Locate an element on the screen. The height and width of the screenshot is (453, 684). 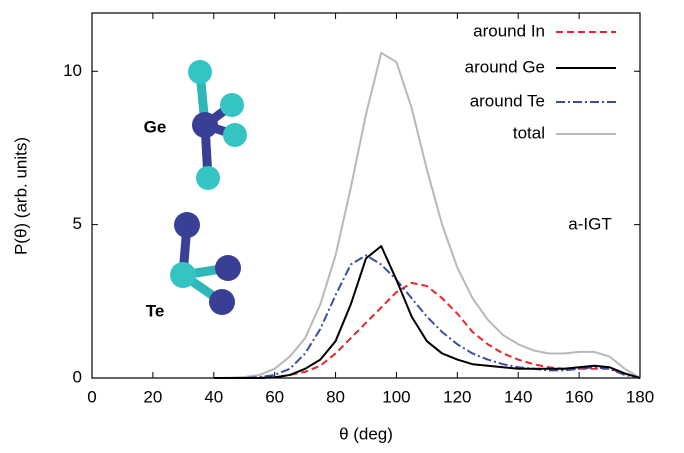
legend-label: around In is located at coordinates (509, 30).